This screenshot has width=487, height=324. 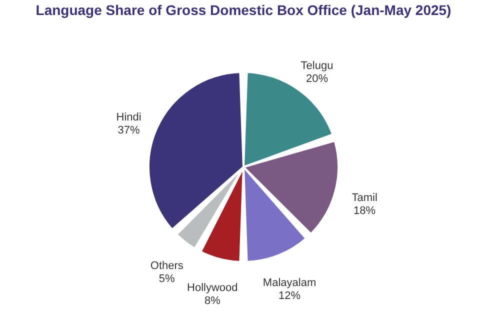 What do you see at coordinates (289, 283) in the screenshot?
I see `slice-label: Malayalam` at bounding box center [289, 283].